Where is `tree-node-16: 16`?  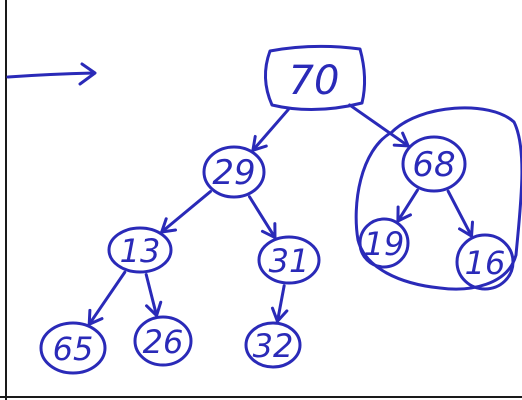
tree-node-16: 16 is located at coordinates (485, 262).